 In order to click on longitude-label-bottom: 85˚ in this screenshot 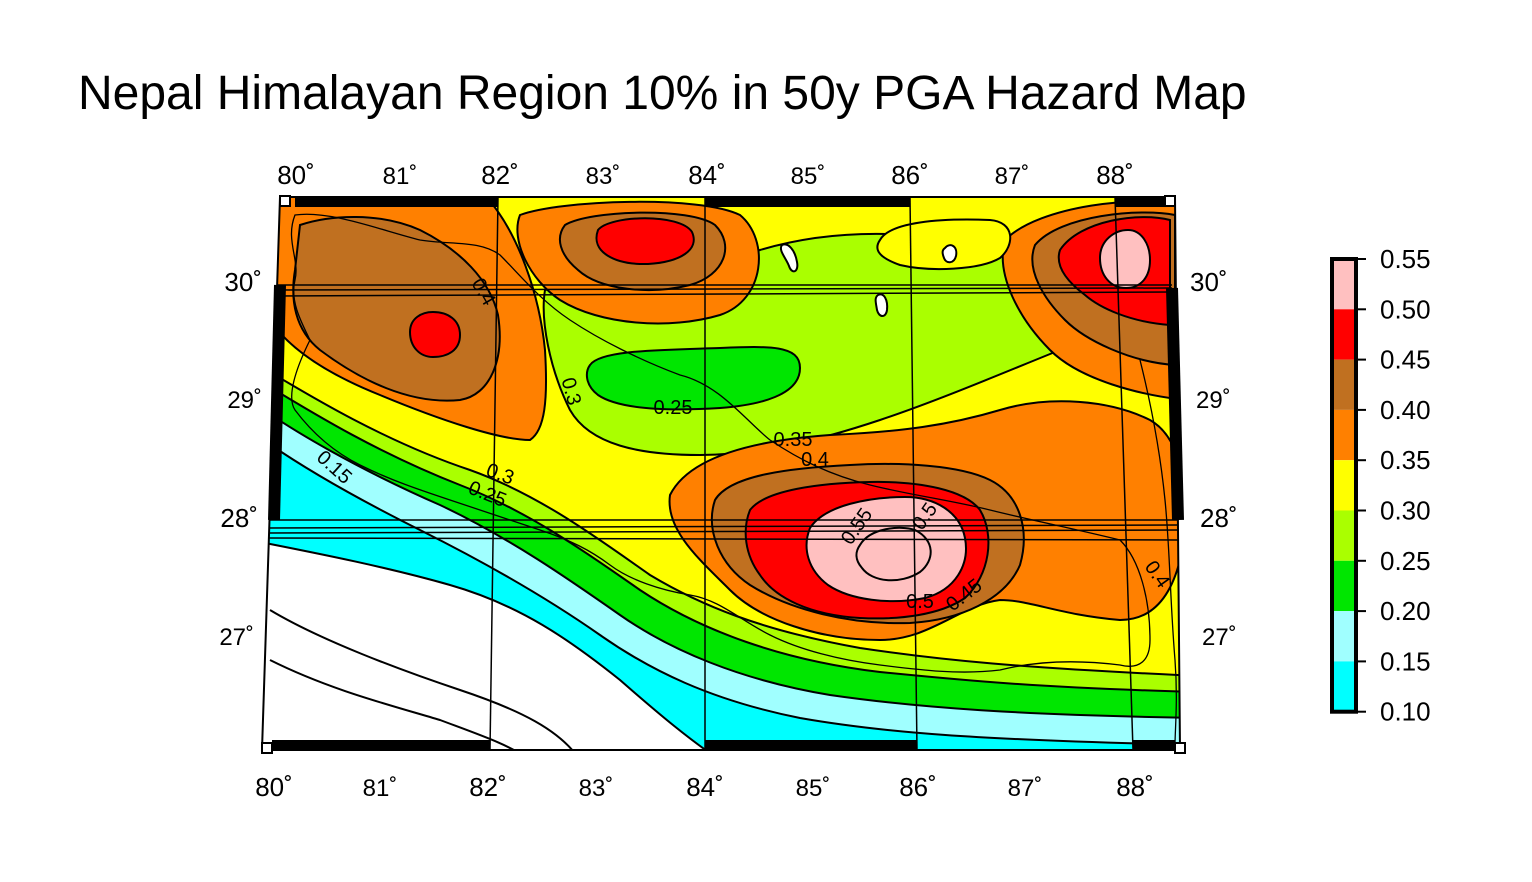, I will do `click(813, 788)`.